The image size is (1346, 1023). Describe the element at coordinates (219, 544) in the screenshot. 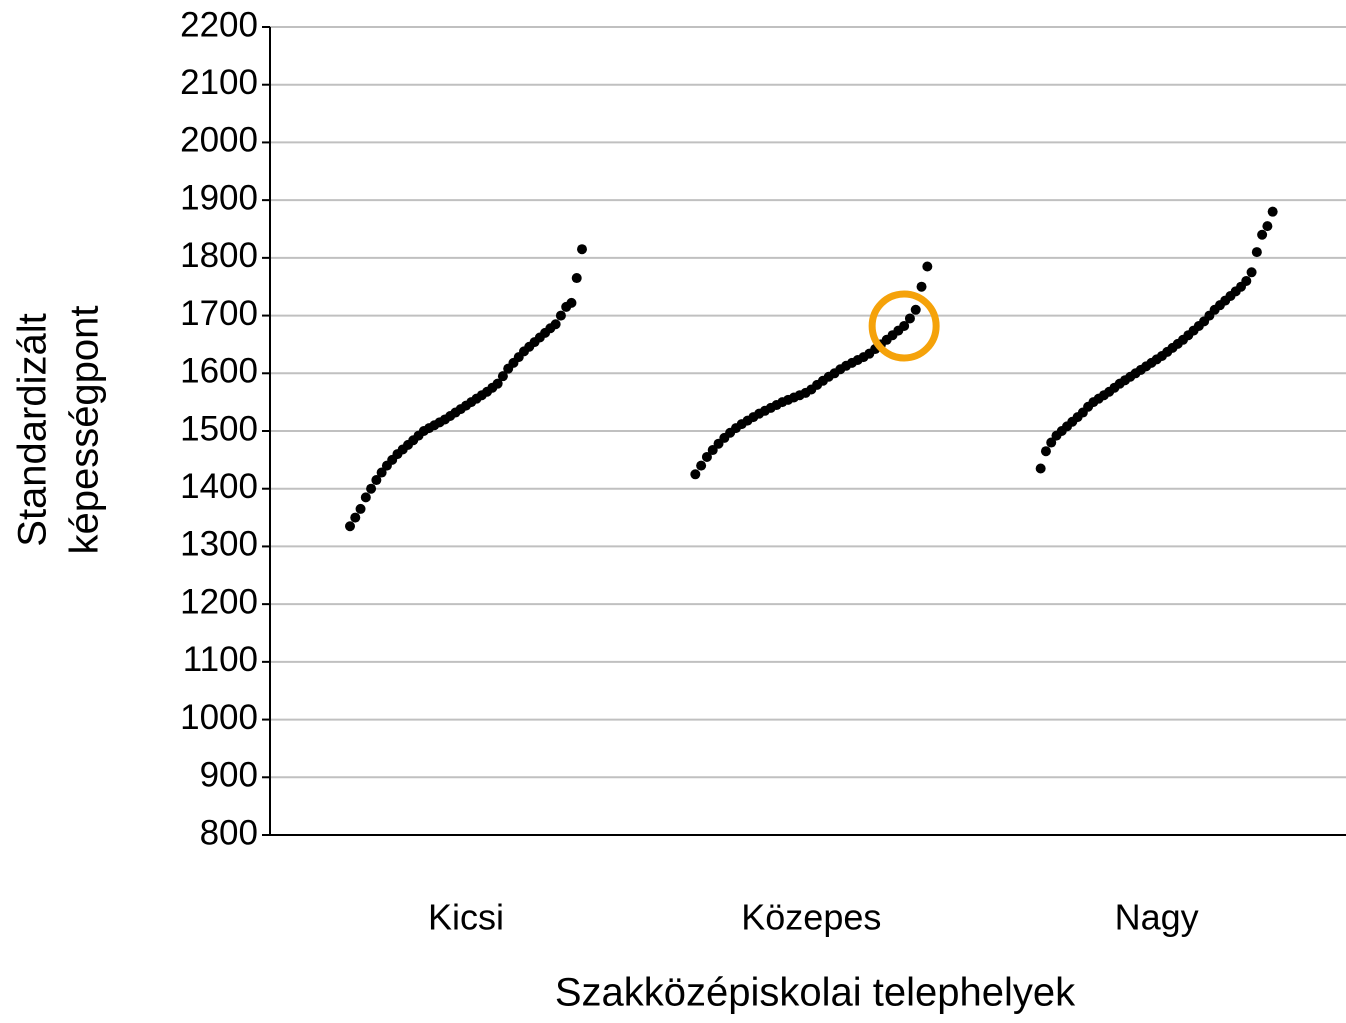

I see `y-tick-label: 1300` at that location.